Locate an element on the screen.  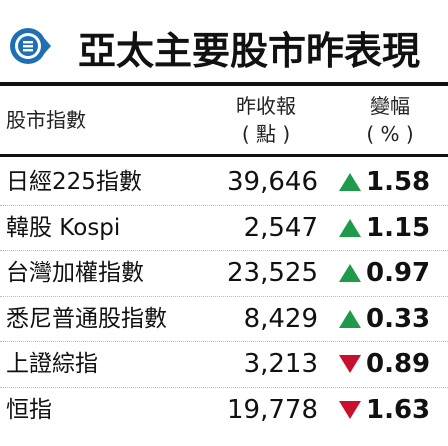
page-title: 亞太主要股市昨表現 is located at coordinates (249, 51).